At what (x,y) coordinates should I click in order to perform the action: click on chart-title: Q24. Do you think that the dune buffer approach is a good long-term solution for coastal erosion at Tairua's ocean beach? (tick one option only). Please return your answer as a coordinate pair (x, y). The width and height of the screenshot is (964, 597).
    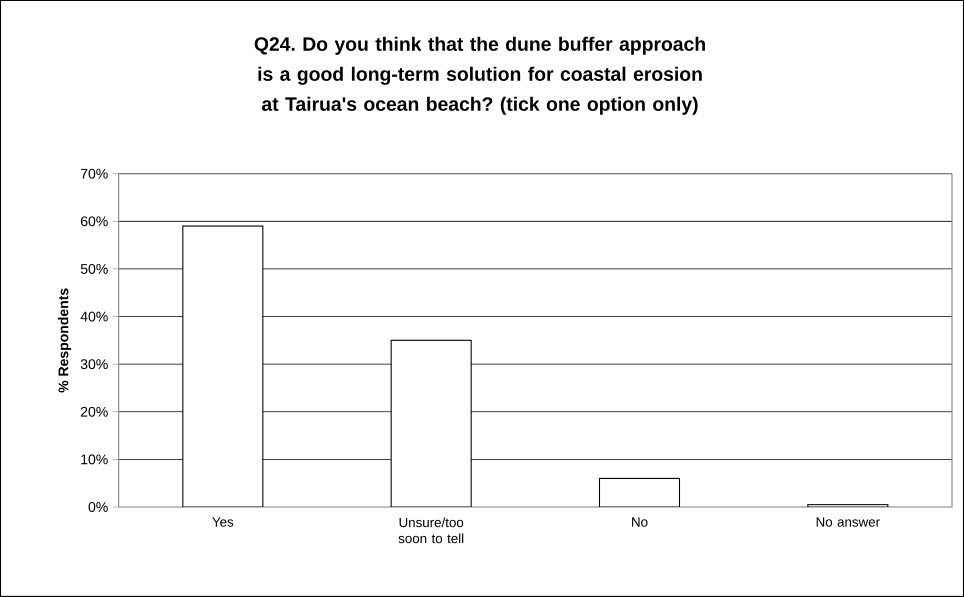
    Looking at the image, I should click on (479, 75).